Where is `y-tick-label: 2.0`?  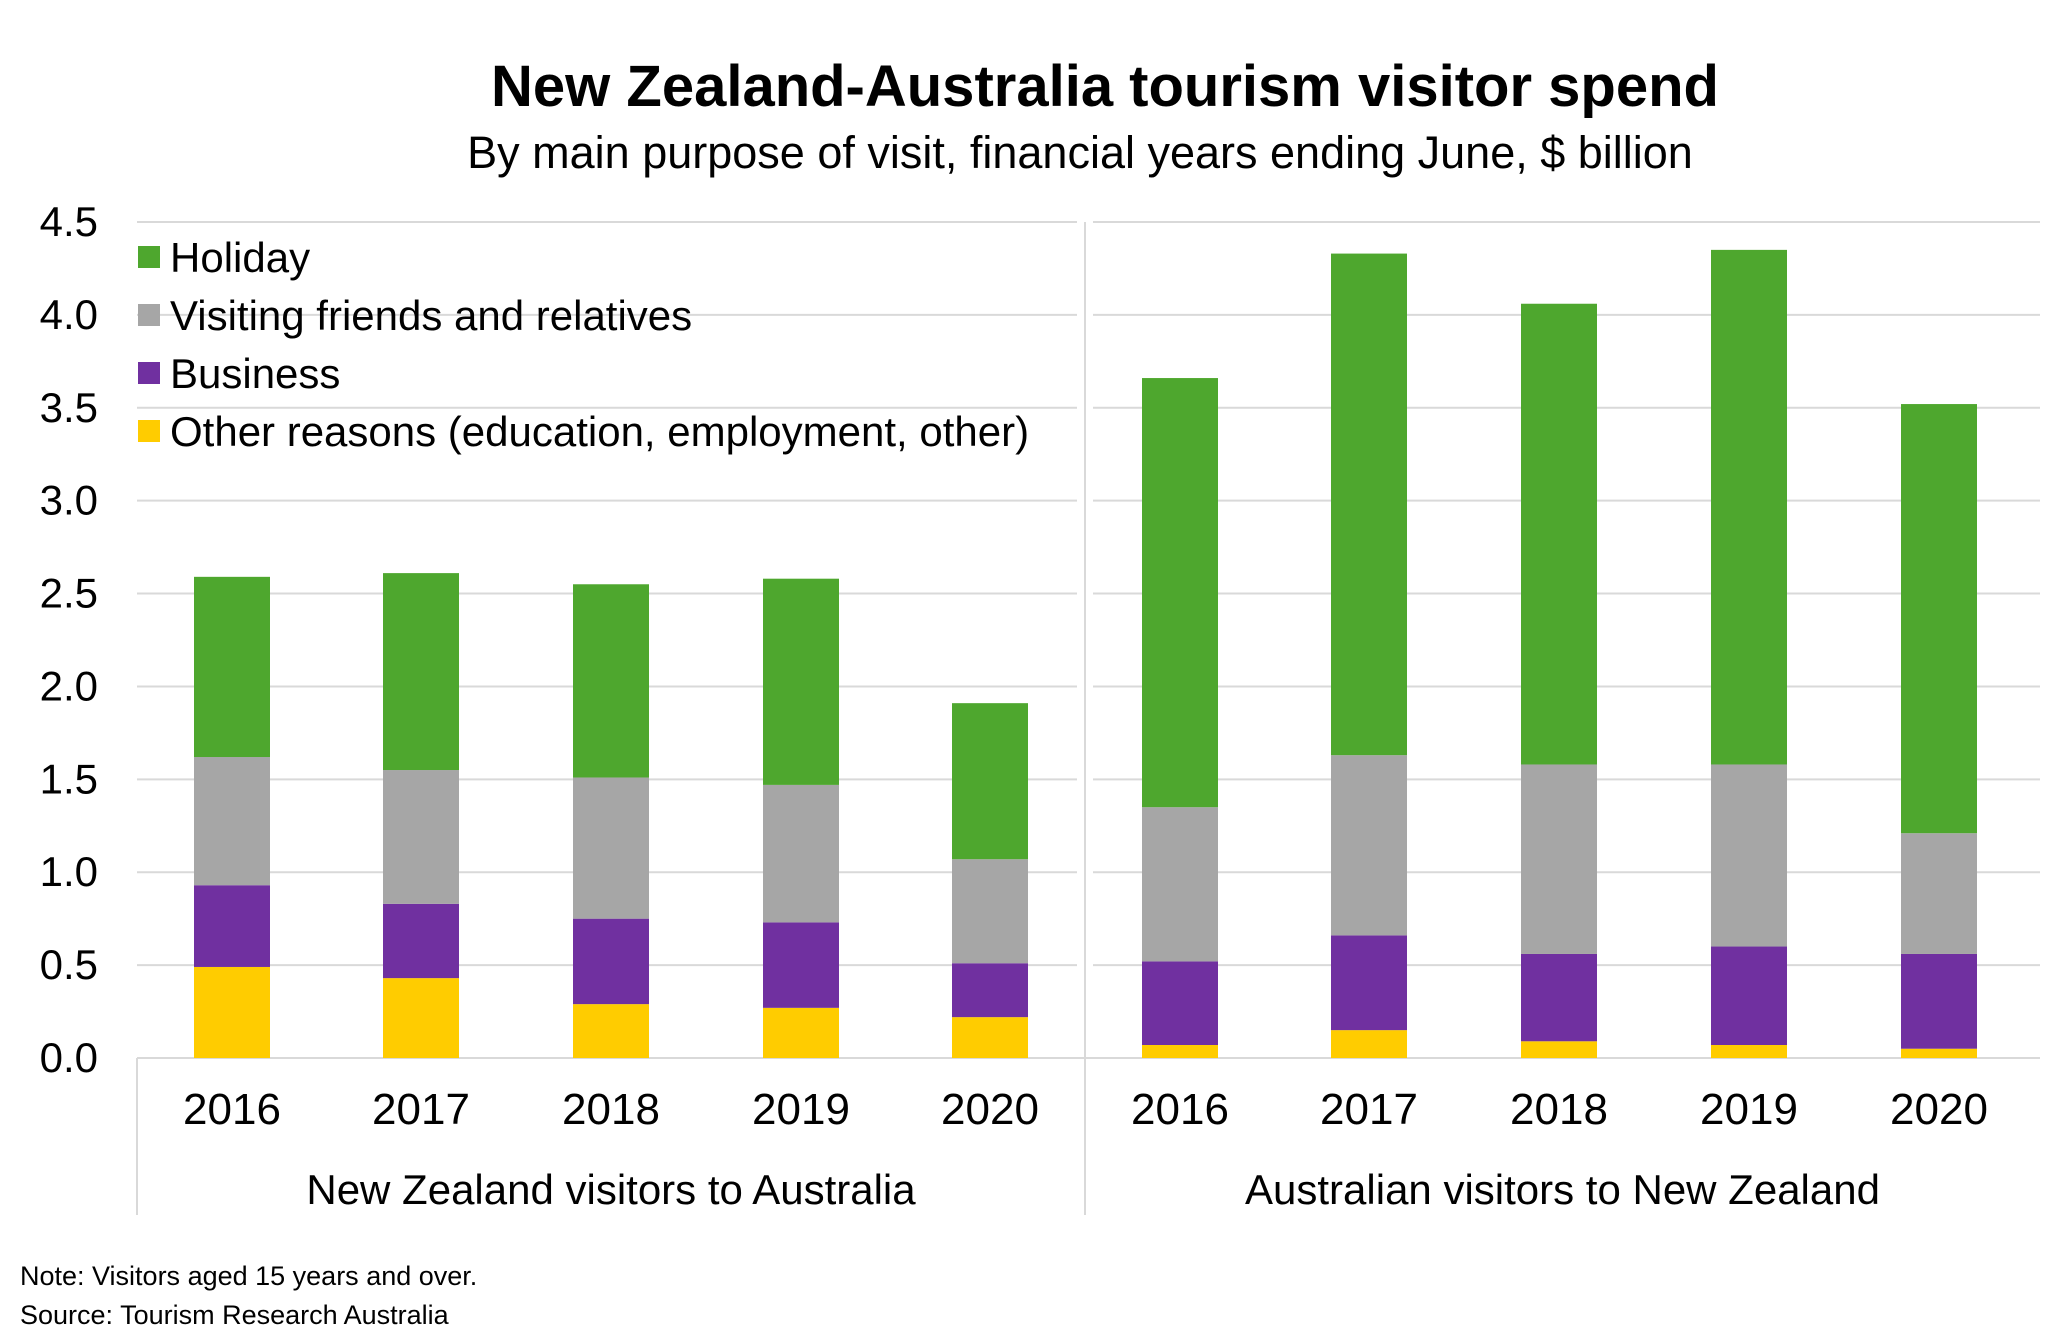
y-tick-label: 2.0 is located at coordinates (69, 685).